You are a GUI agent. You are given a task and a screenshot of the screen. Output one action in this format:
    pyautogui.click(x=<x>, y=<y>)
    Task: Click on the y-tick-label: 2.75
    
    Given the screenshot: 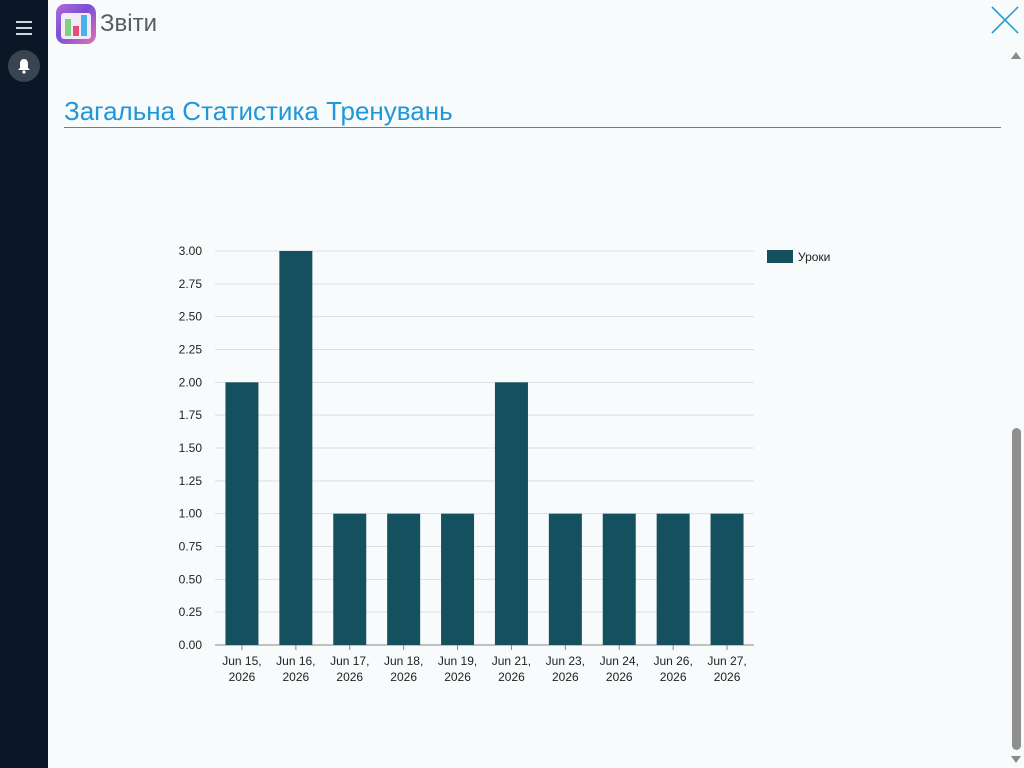 What is the action you would take?
    pyautogui.click(x=191, y=284)
    